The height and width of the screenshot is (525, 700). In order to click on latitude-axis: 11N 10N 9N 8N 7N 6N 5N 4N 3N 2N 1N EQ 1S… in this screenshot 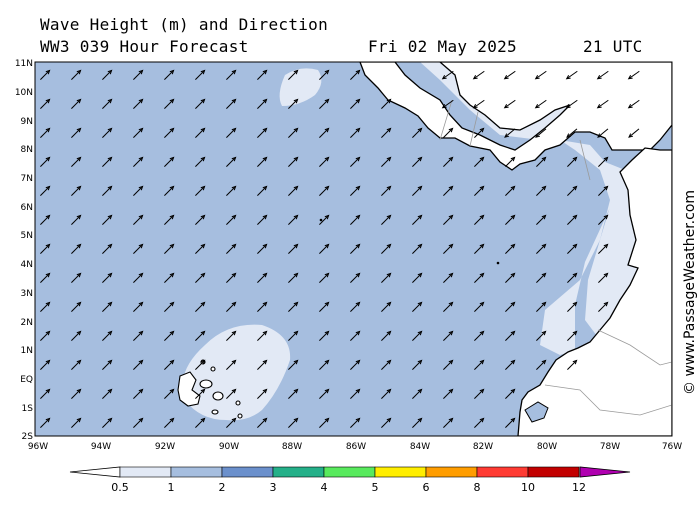, I will do `click(24, 250)`.